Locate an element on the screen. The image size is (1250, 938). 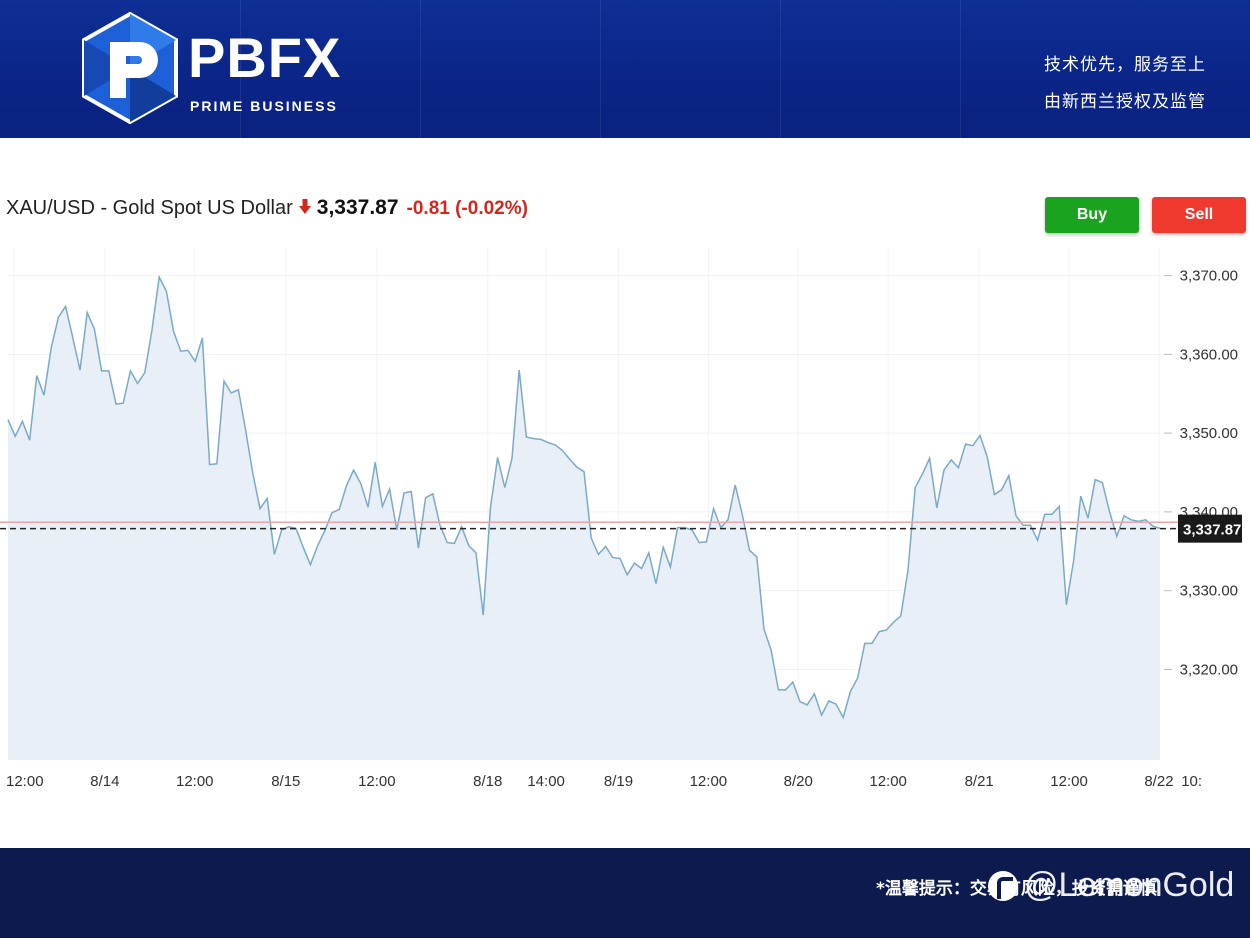
buy-button: Buy is located at coordinates (1092, 215).